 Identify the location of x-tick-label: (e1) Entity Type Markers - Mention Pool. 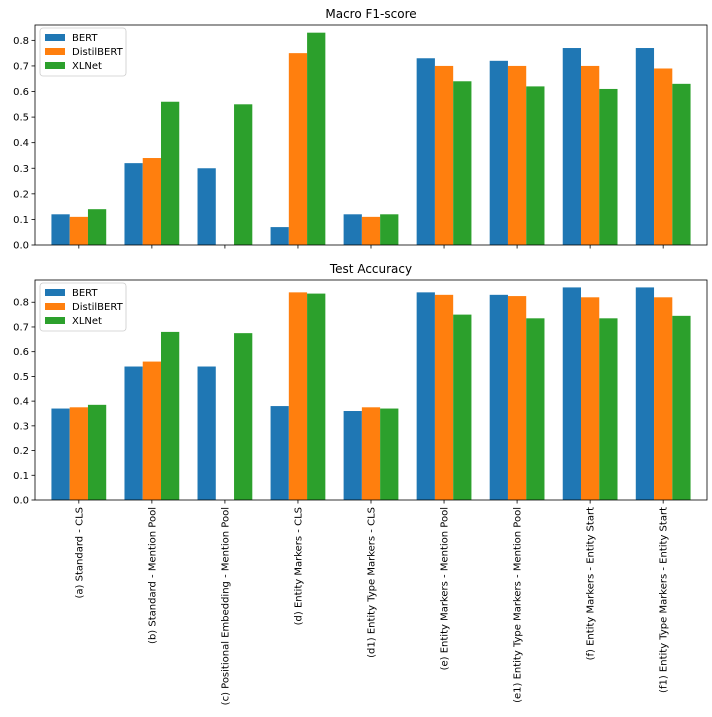
(518, 605).